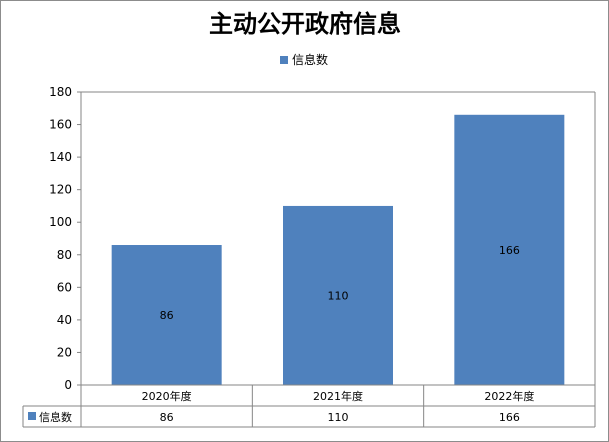 The width and height of the screenshot is (609, 442). What do you see at coordinates (60, 92) in the screenshot?
I see `y-tick-label: 180` at bounding box center [60, 92].